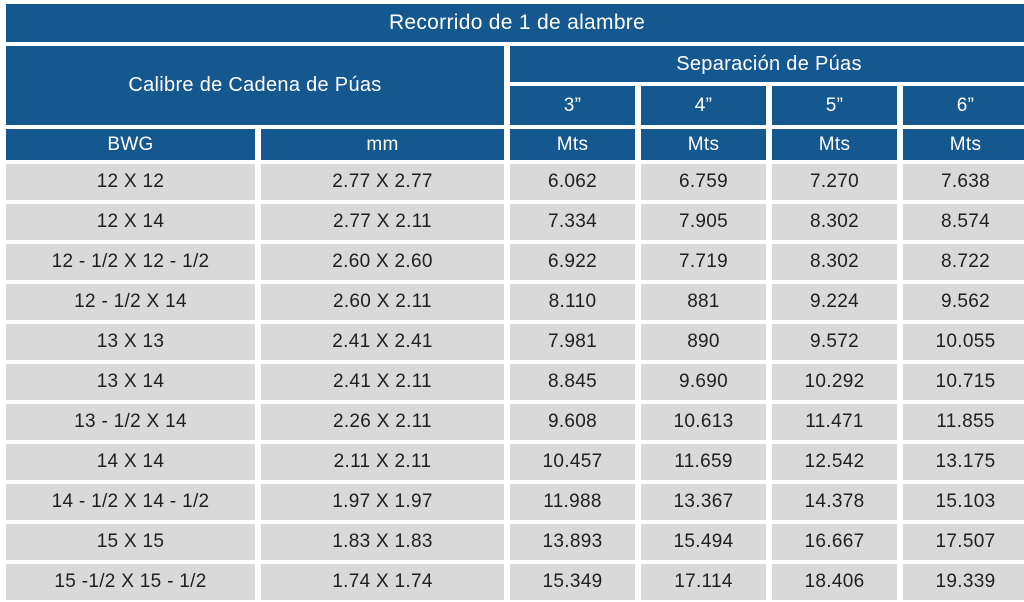 The height and width of the screenshot is (602, 1024). I want to click on column-header-mm: mm, so click(382, 144).